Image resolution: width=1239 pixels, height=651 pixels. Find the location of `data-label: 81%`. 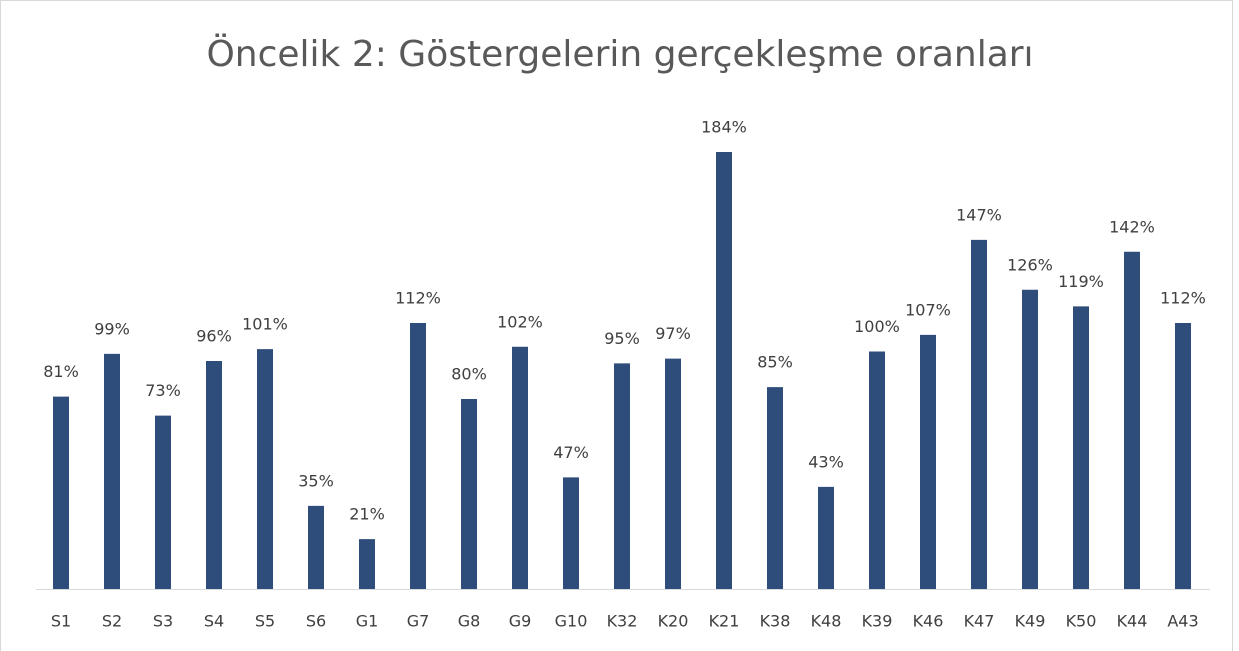

data-label: 81% is located at coordinates (61, 371).